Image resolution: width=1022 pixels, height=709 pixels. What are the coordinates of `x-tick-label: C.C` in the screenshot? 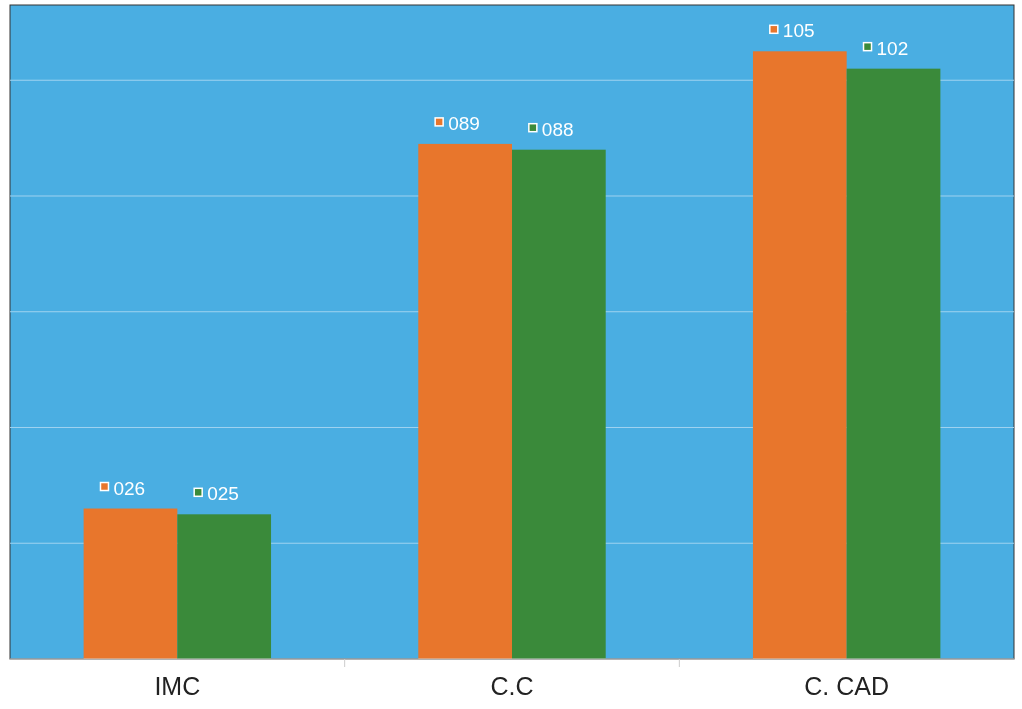 It's located at (512, 686).